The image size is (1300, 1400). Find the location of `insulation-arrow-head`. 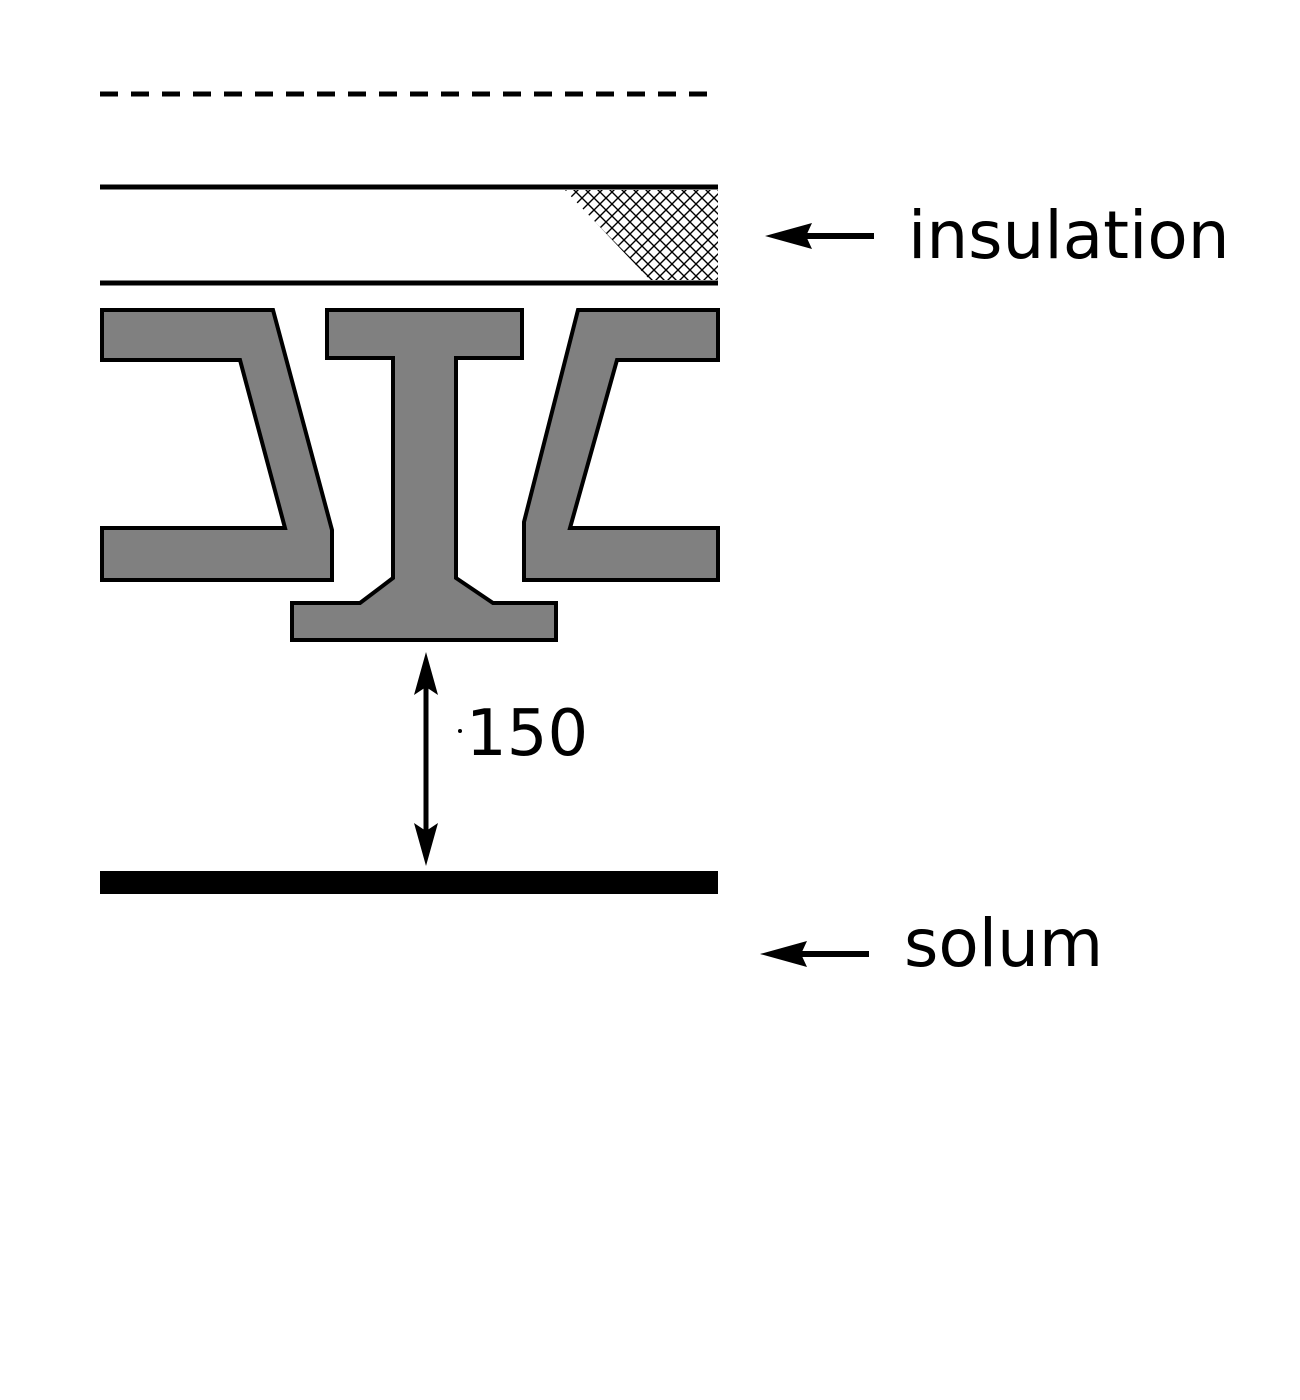

insulation-arrow-head is located at coordinates (788, 236).